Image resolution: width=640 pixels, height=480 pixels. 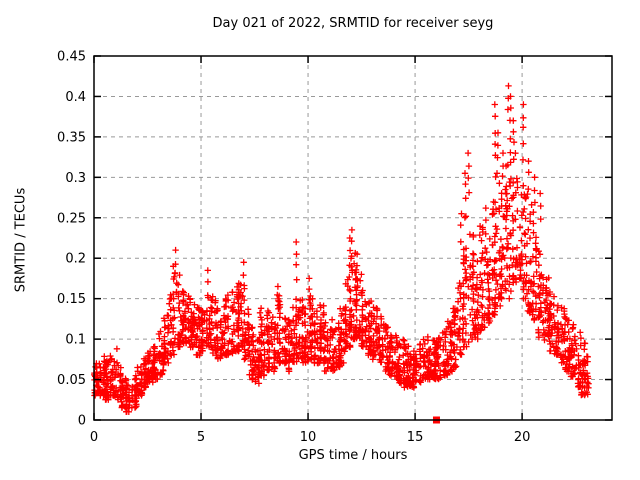 What do you see at coordinates (353, 455) in the screenshot?
I see `x-axis-title: GPS time / hours` at bounding box center [353, 455].